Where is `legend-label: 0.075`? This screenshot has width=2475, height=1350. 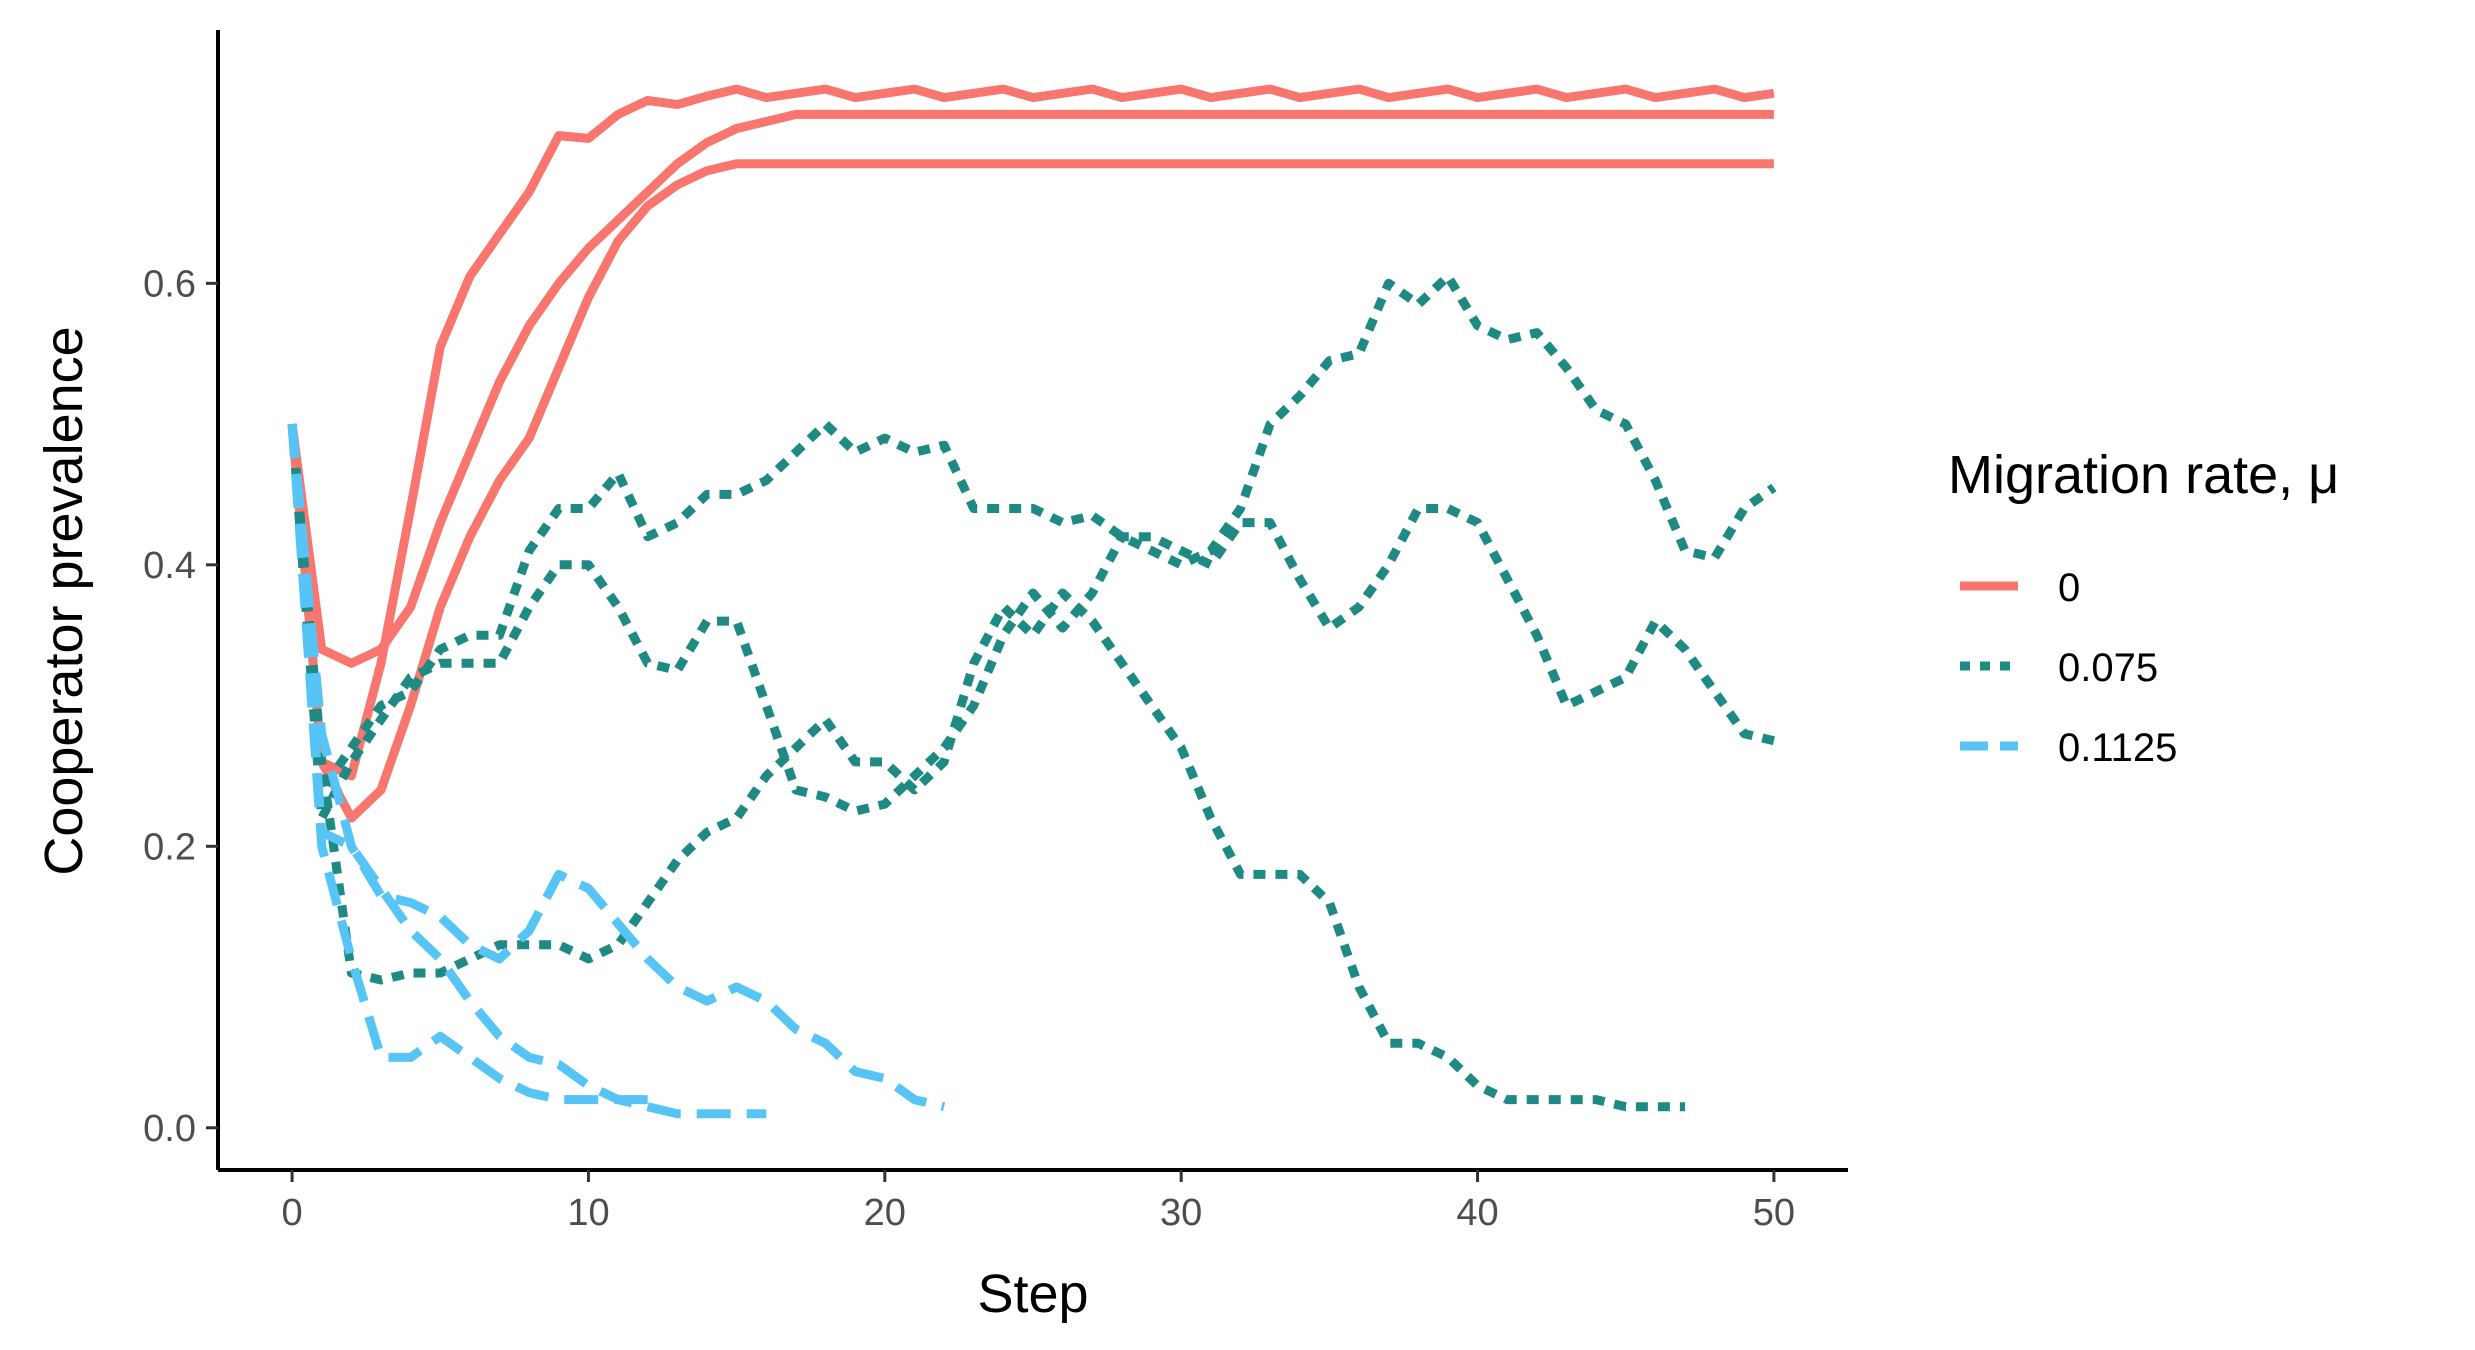
legend-label: 0.075 is located at coordinates (2108, 668).